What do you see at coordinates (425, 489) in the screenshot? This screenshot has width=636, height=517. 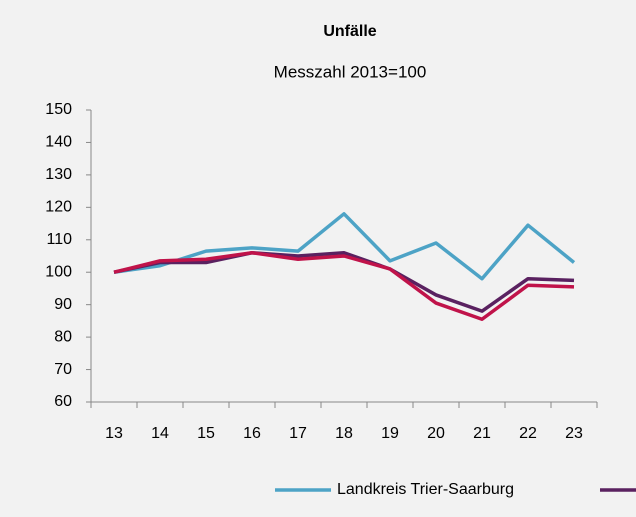 I see `legend-label: Landkreis Trier-Saarburg` at bounding box center [425, 489].